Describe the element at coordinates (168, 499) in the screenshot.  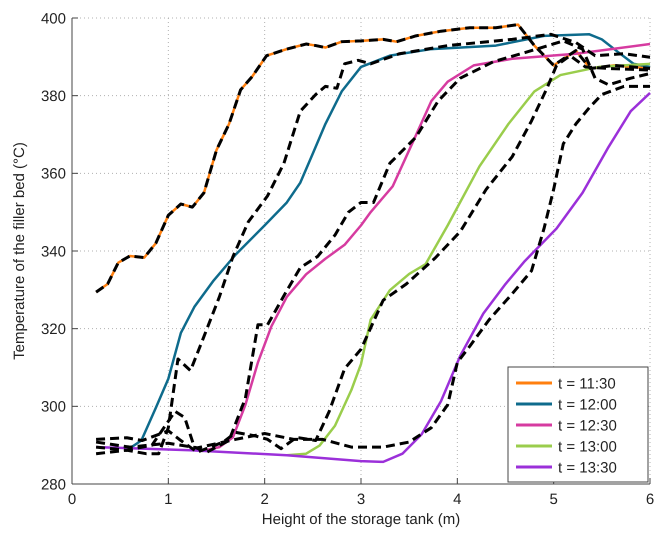
I see `x-tick-label: 1` at that location.